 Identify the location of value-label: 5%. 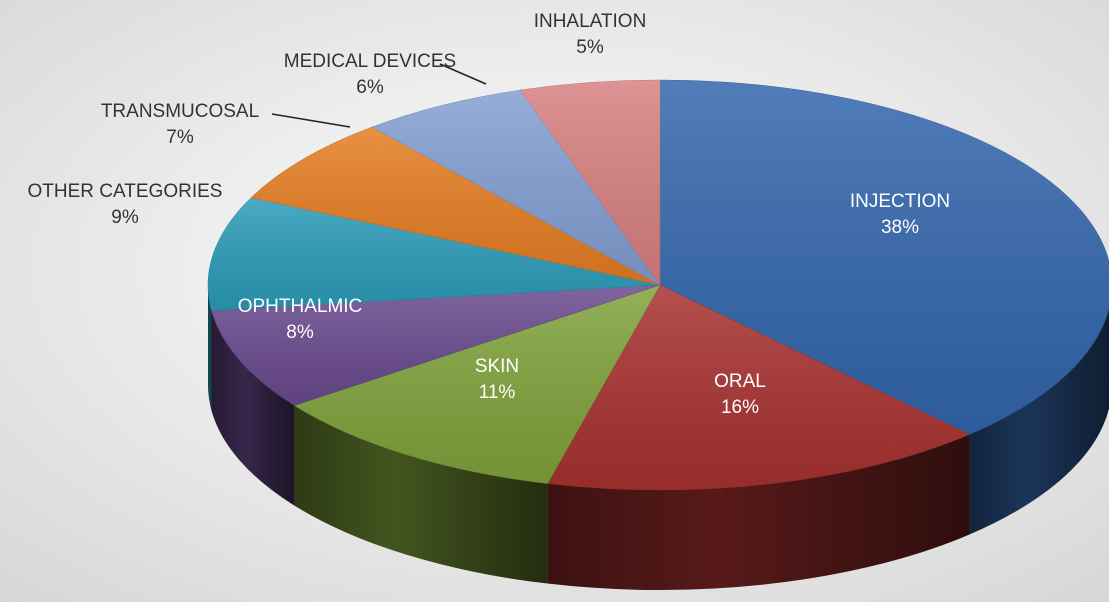
(590, 47).